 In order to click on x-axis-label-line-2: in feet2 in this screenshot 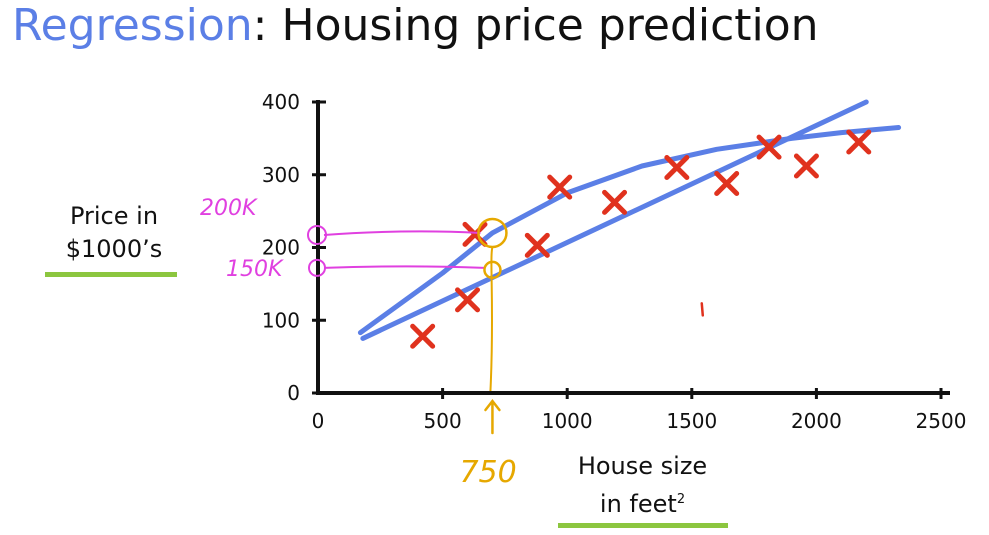, I will do `click(642, 502)`.